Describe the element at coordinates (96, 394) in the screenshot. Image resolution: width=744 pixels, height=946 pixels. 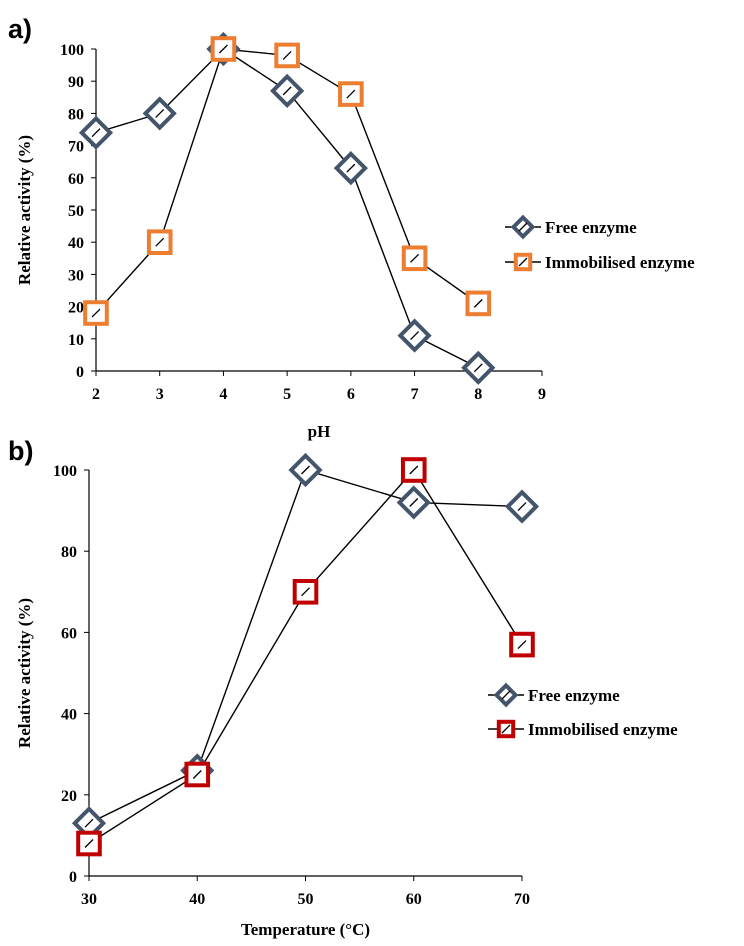
I see `x-tick-label: 2` at that location.